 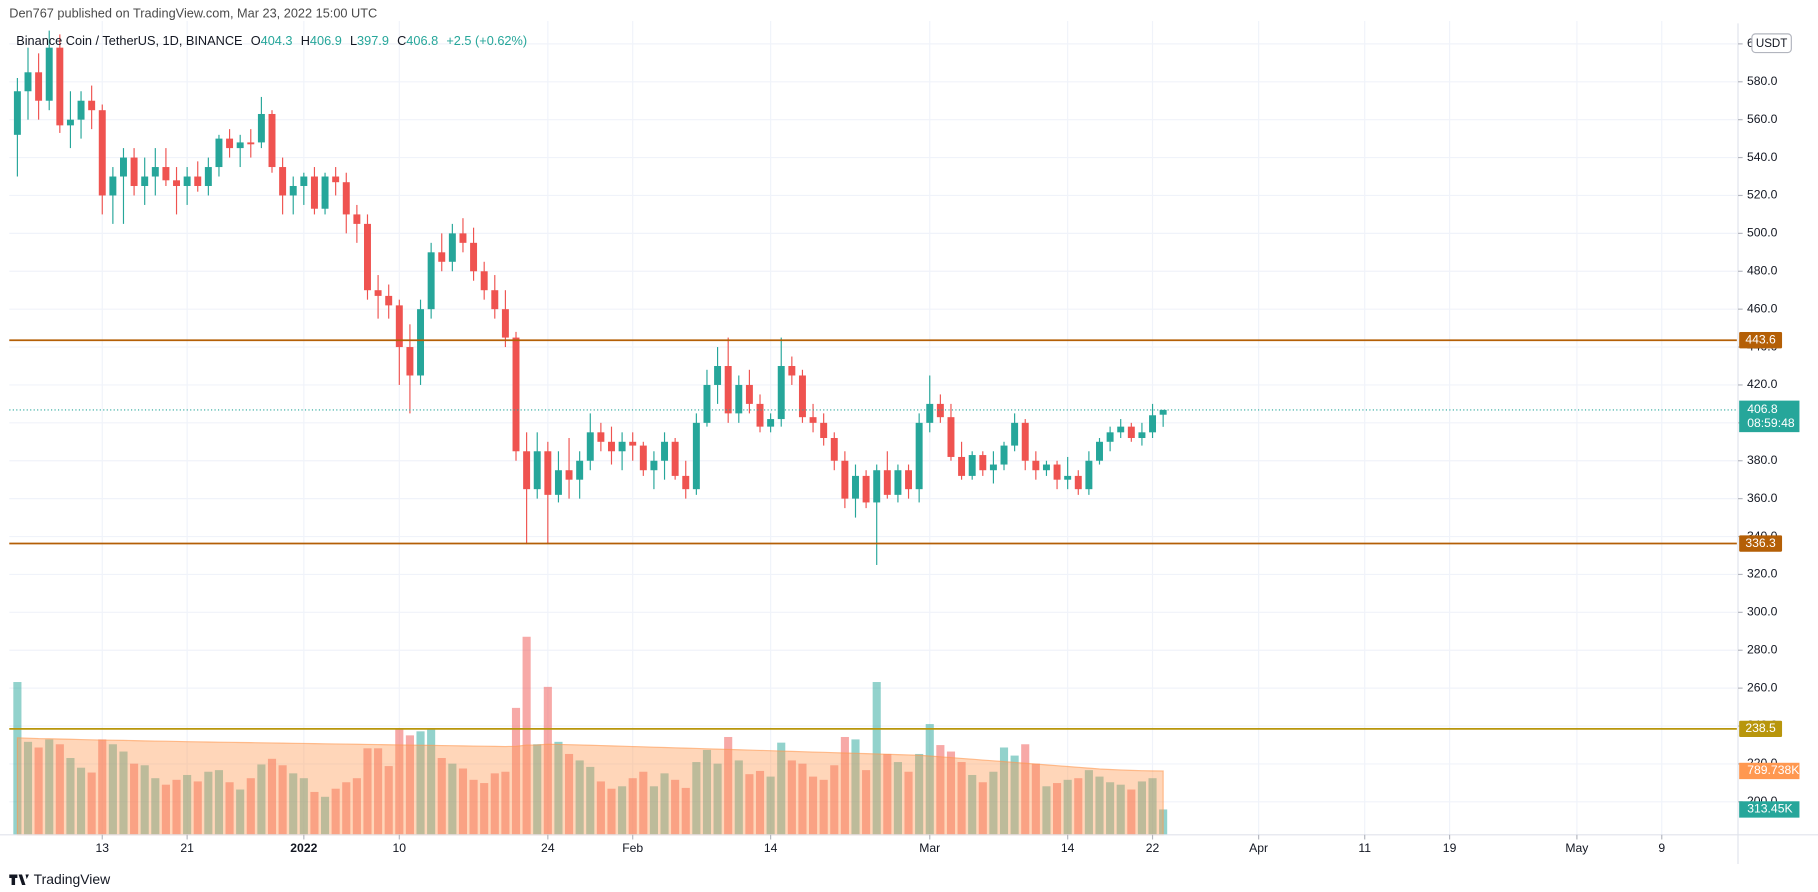 What do you see at coordinates (1762, 574) in the screenshot?
I see `y-tick-label: 320.0` at bounding box center [1762, 574].